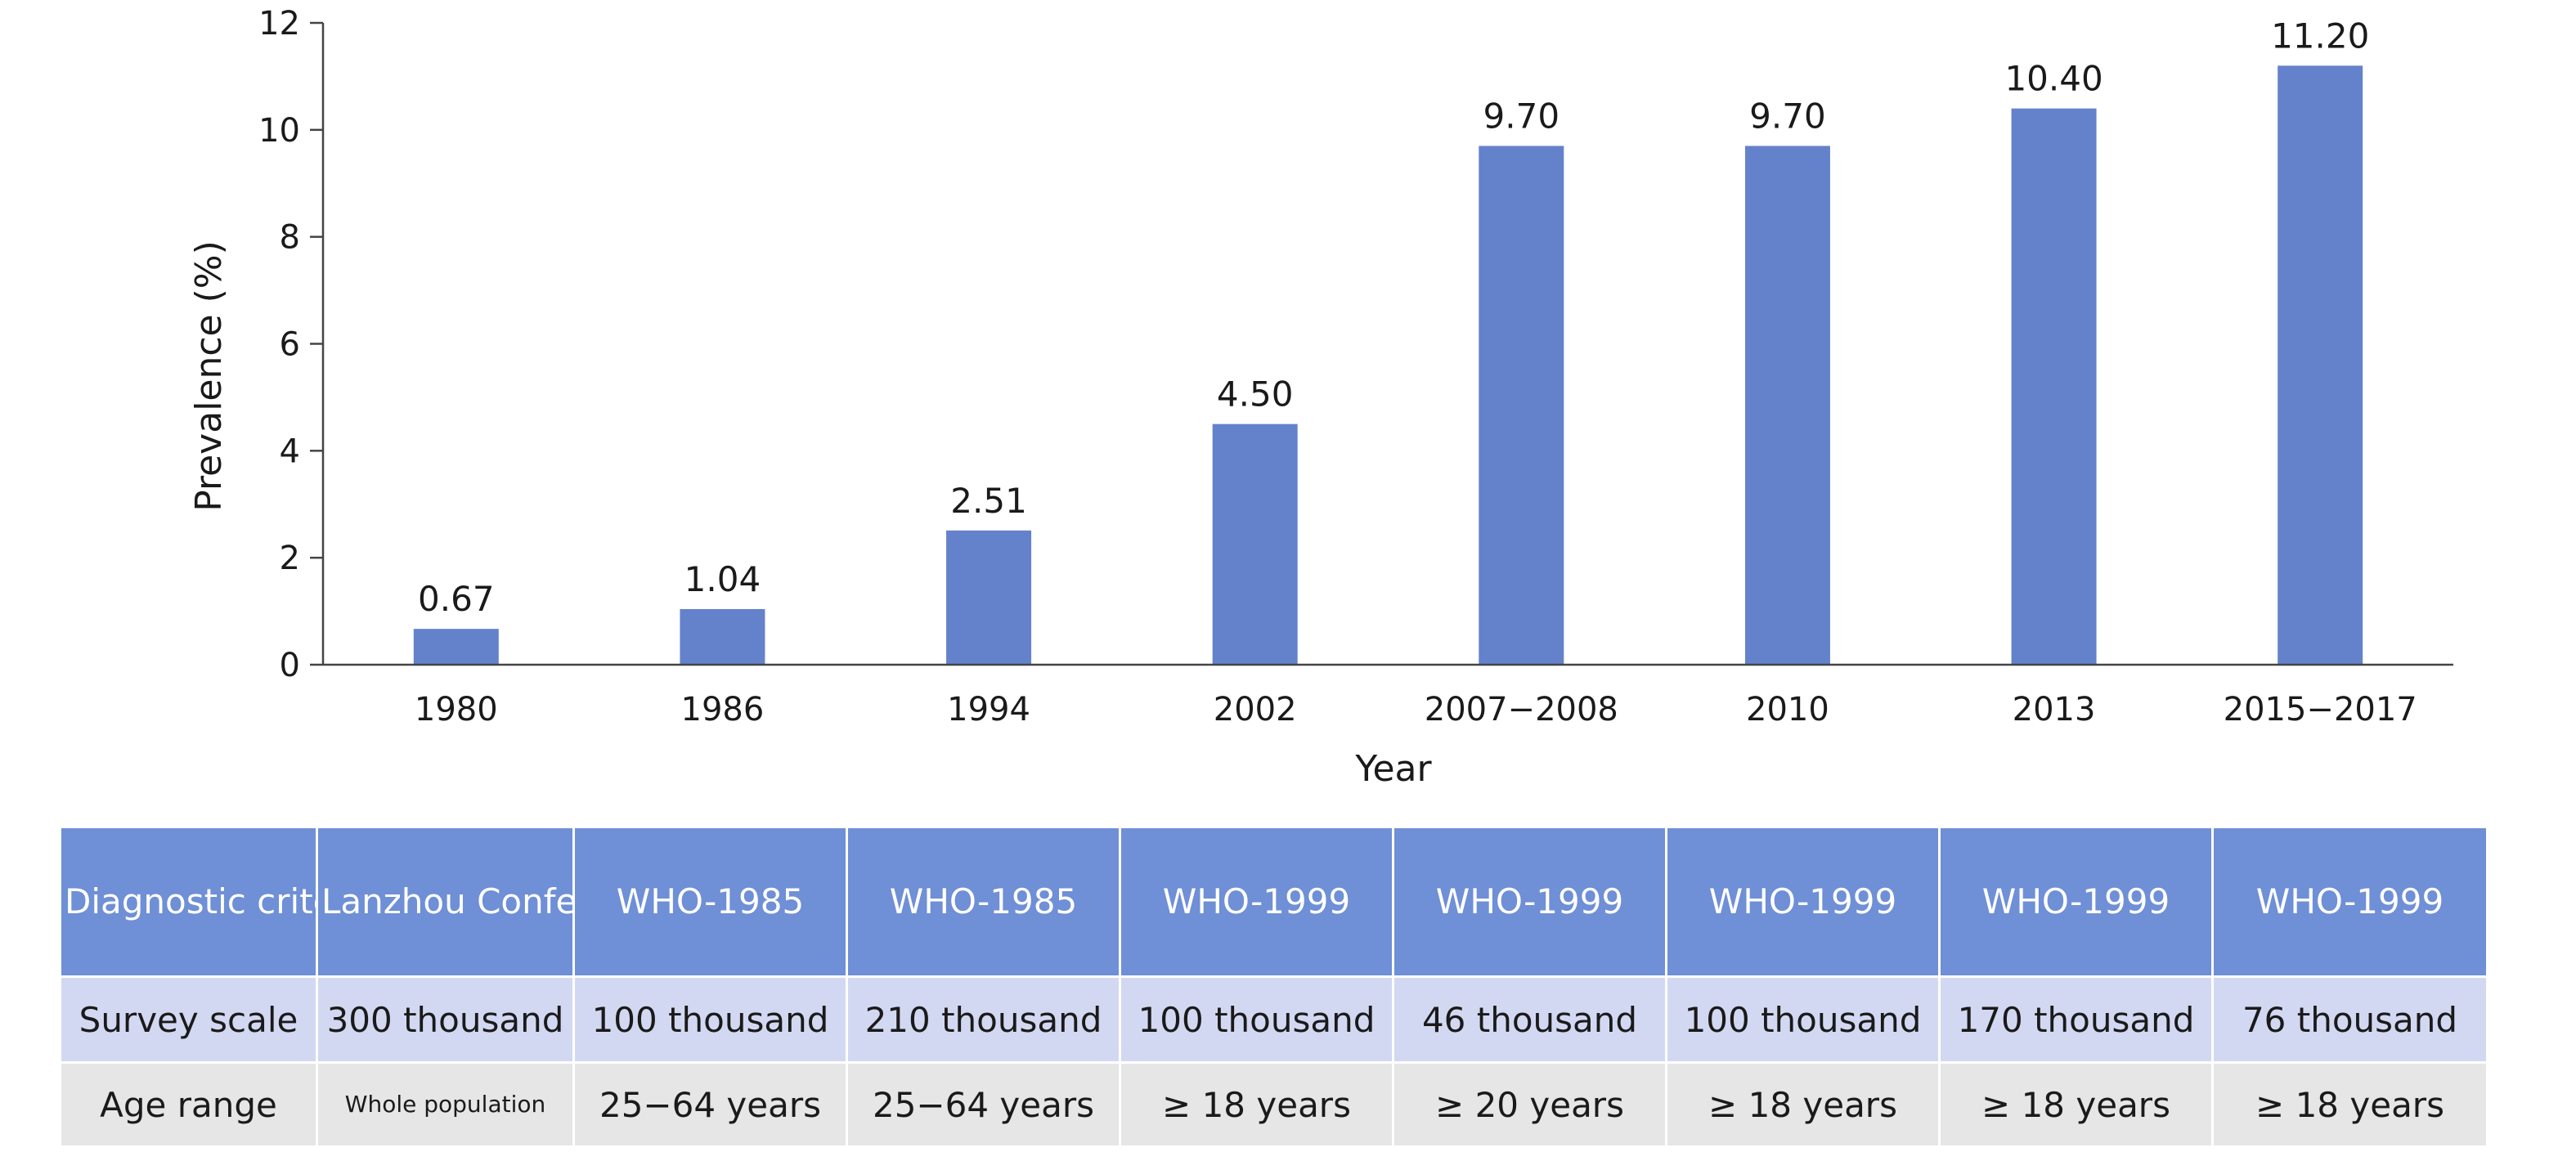 The height and width of the screenshot is (1152, 2576). Describe the element at coordinates (445, 902) in the screenshot. I see `criteria-cell: Lanzhou Conference Standards` at that location.